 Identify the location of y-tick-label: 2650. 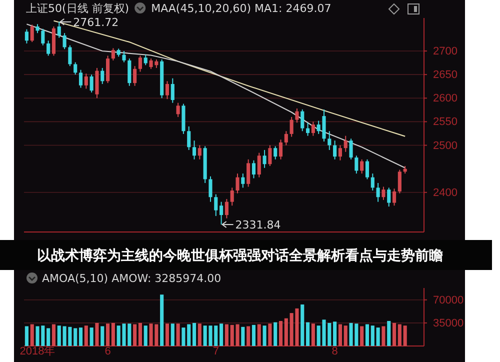
(445, 75).